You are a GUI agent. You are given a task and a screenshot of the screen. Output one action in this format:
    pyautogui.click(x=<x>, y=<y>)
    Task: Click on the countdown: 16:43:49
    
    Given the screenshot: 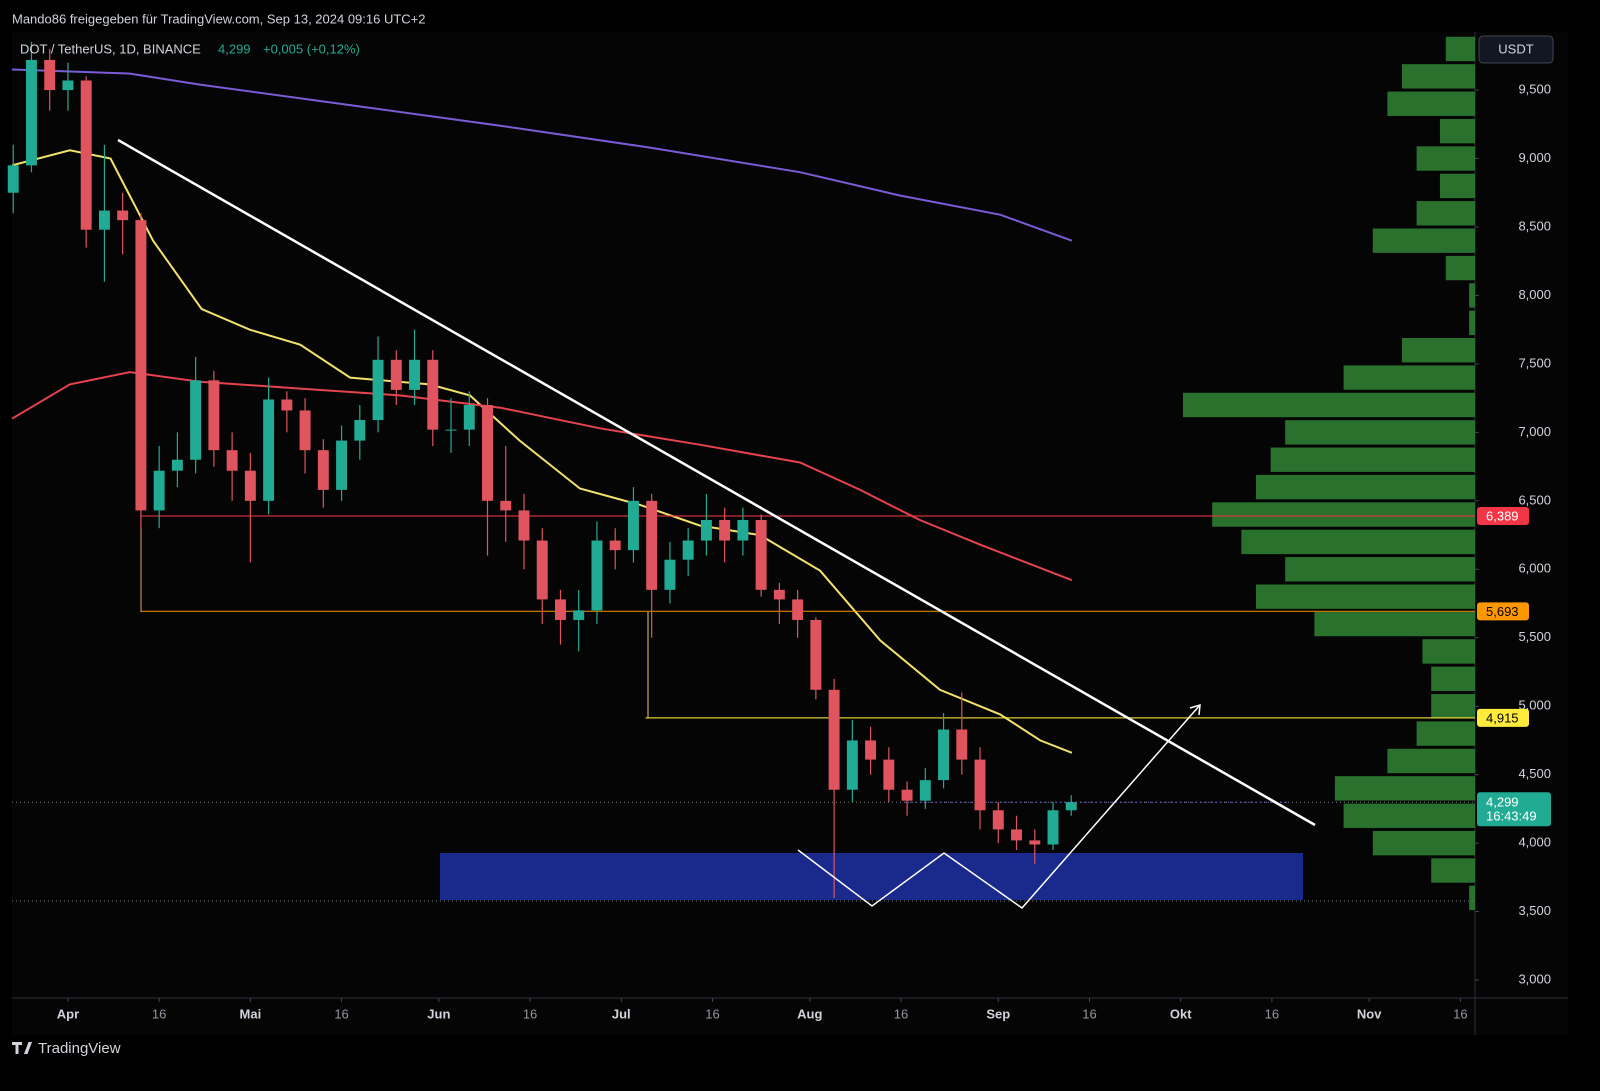 What is the action you would take?
    pyautogui.click(x=1511, y=816)
    